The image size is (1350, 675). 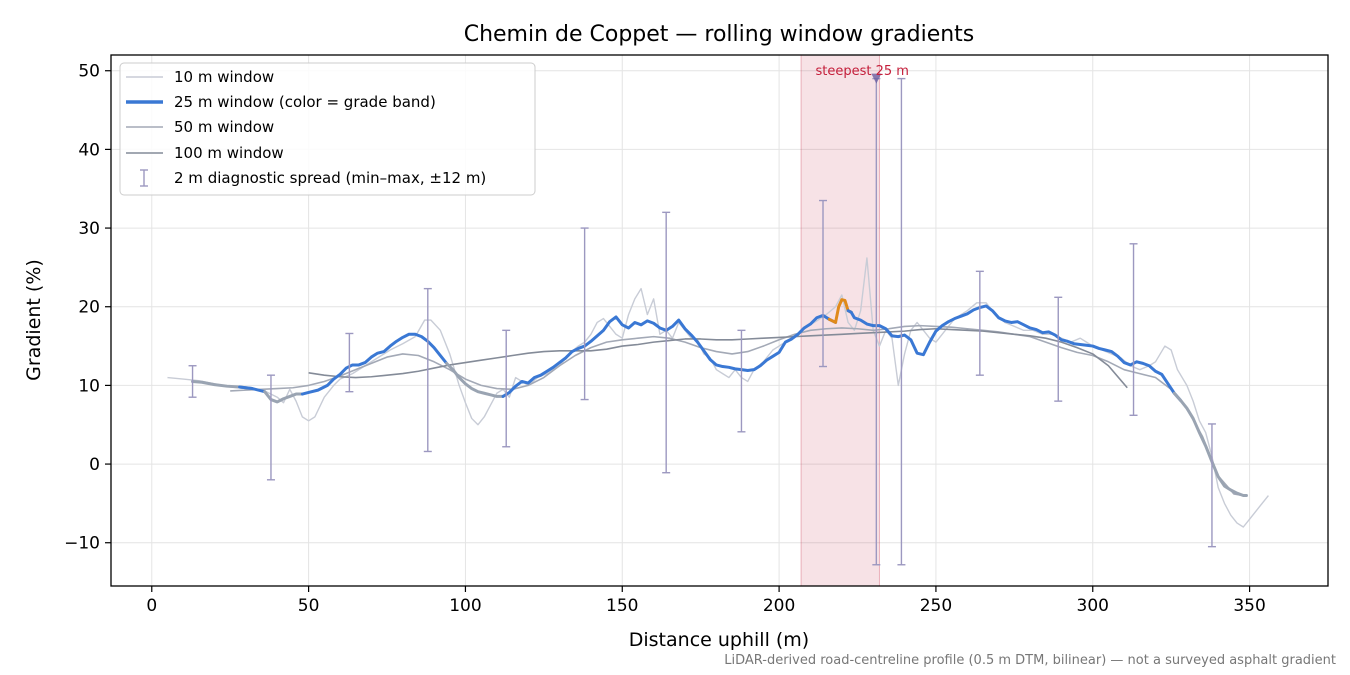 What do you see at coordinates (374, 364) in the screenshot?
I see `25-m-window-line-segment-3` at bounding box center [374, 364].